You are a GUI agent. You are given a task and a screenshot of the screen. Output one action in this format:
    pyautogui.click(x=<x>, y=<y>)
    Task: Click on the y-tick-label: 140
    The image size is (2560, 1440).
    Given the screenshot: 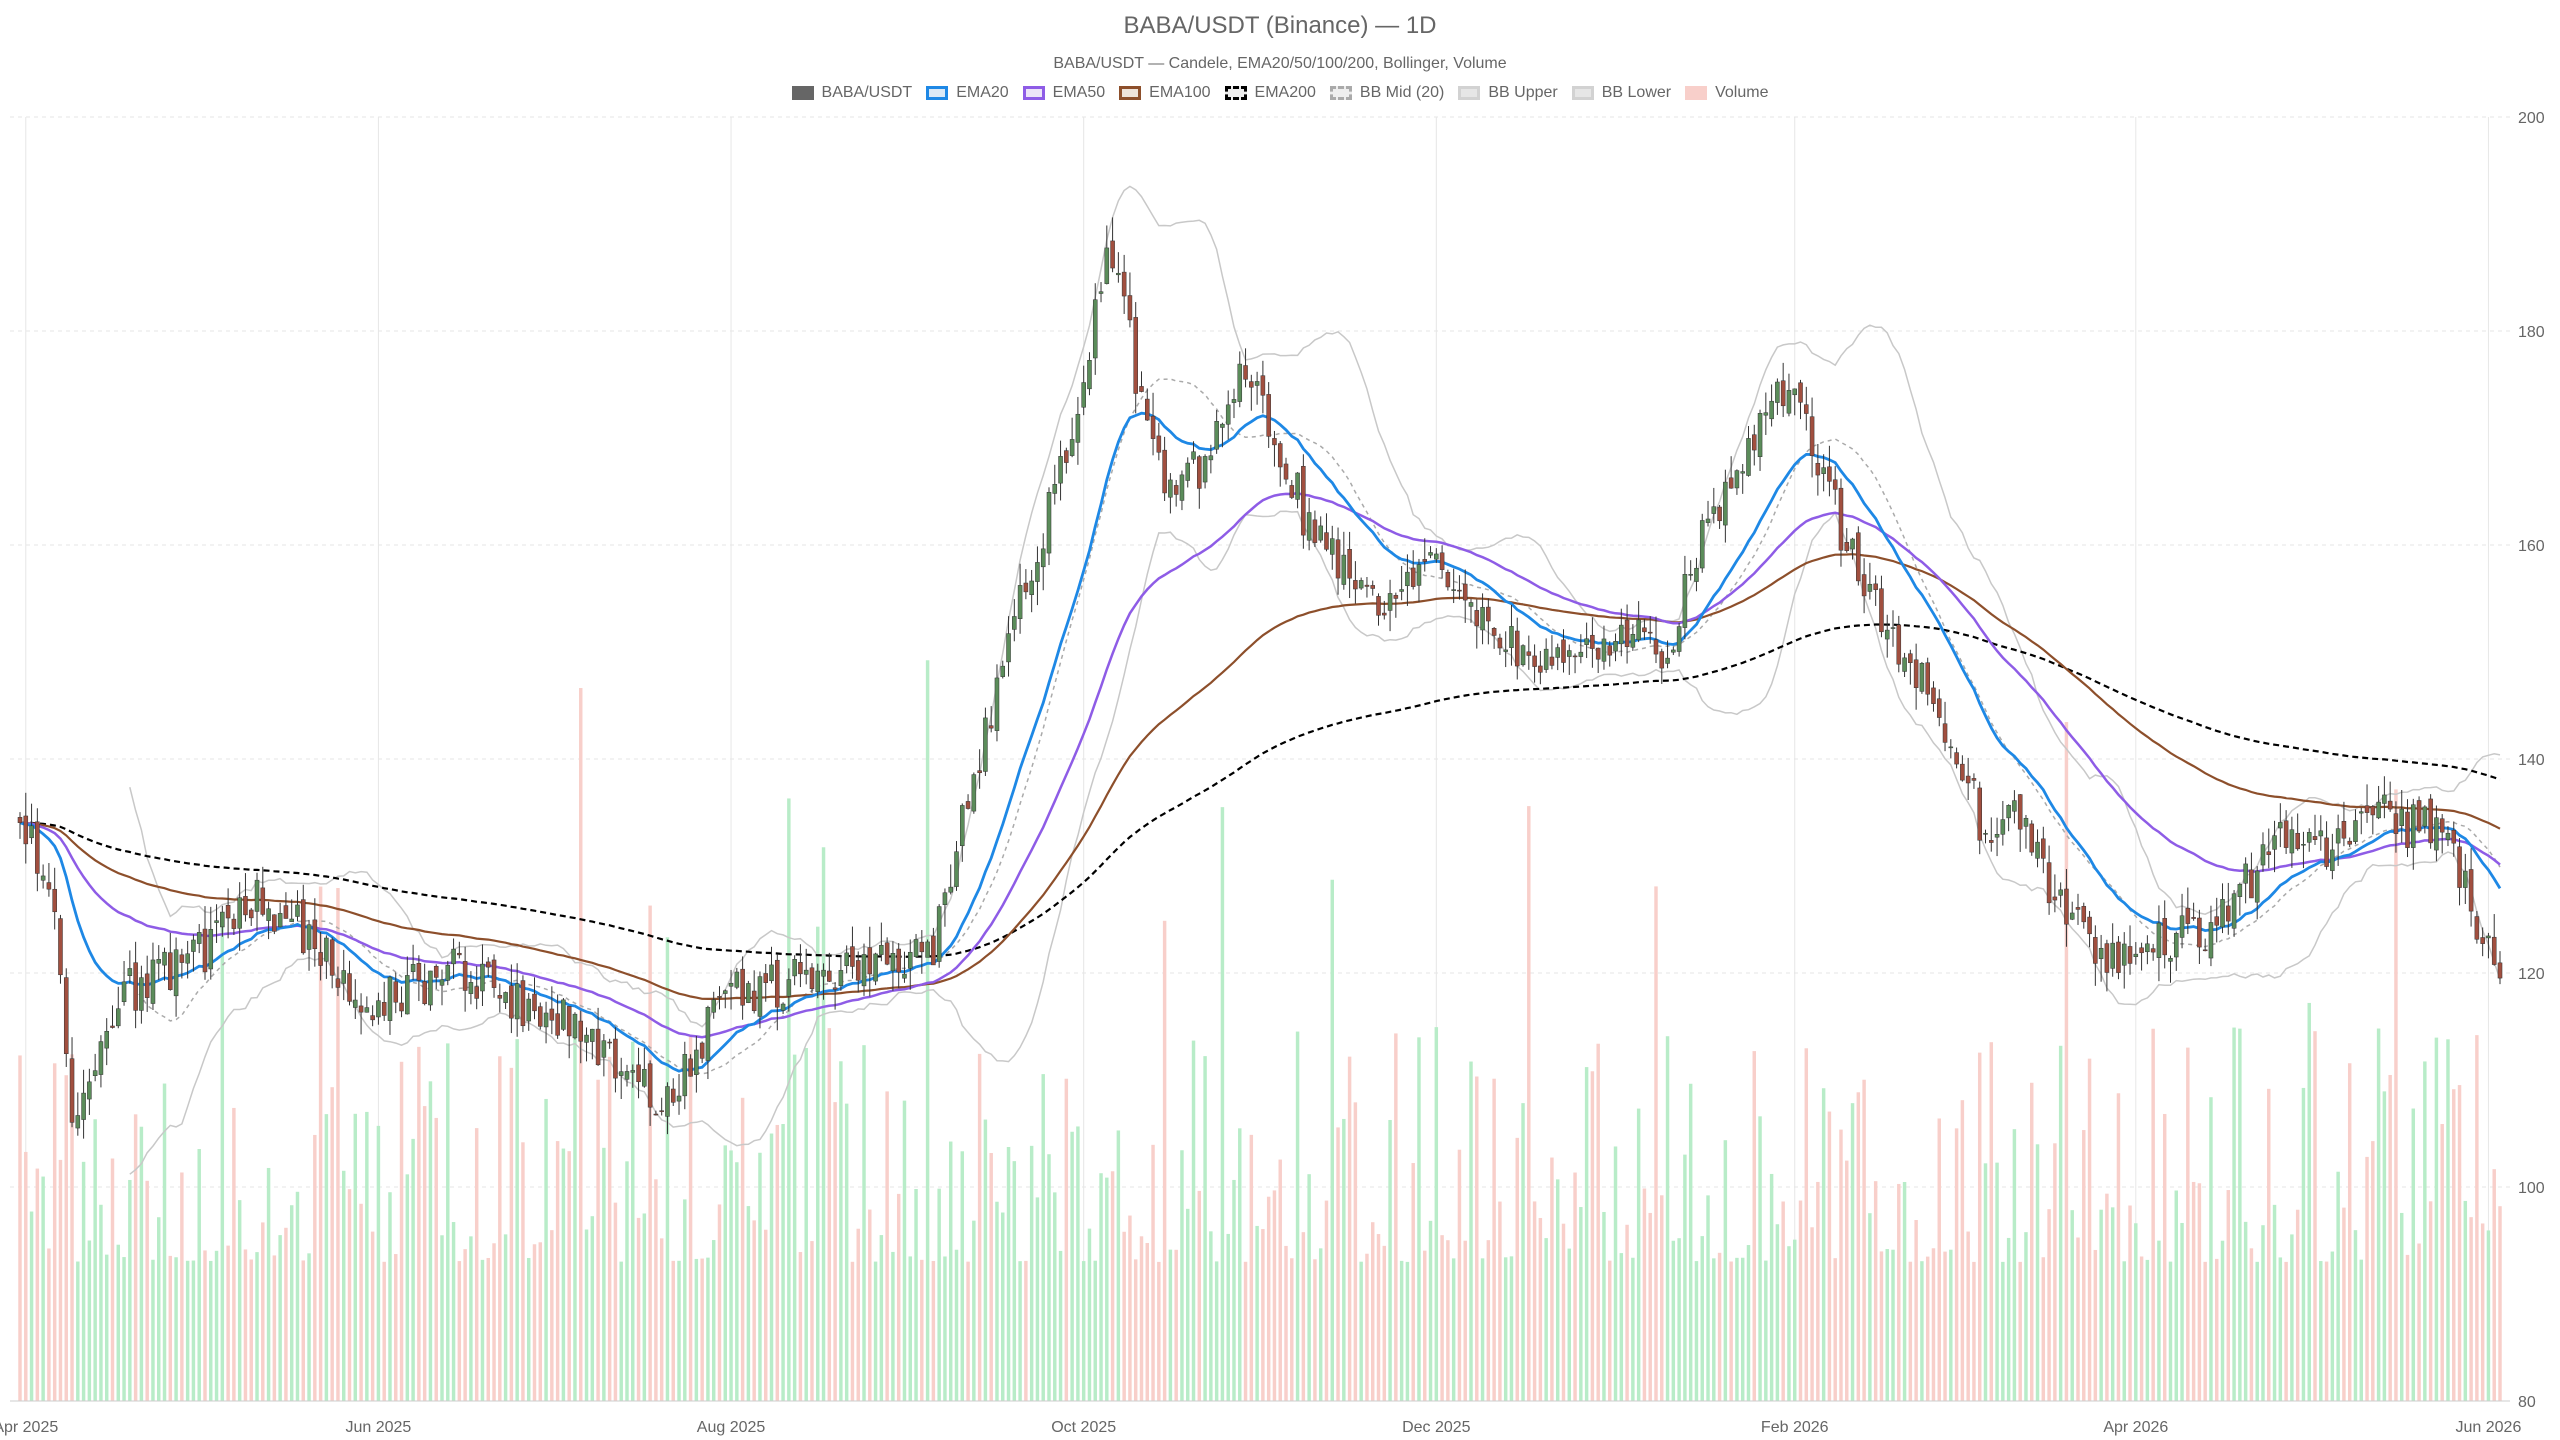 What is the action you would take?
    pyautogui.click(x=2531, y=760)
    